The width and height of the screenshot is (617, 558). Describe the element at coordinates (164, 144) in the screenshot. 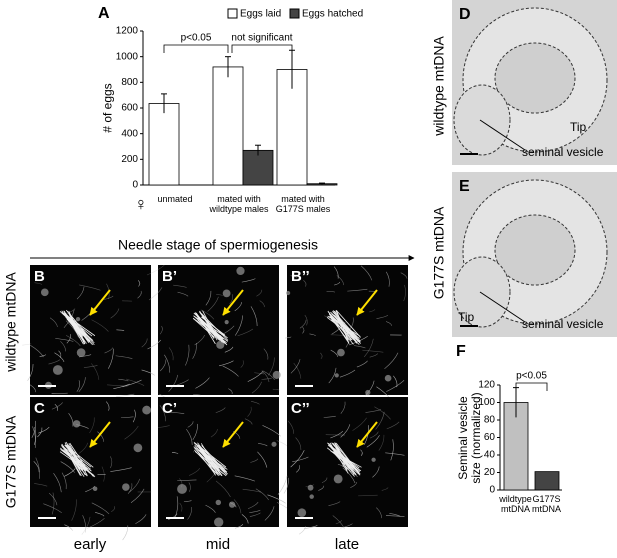

I see `bar` at that location.